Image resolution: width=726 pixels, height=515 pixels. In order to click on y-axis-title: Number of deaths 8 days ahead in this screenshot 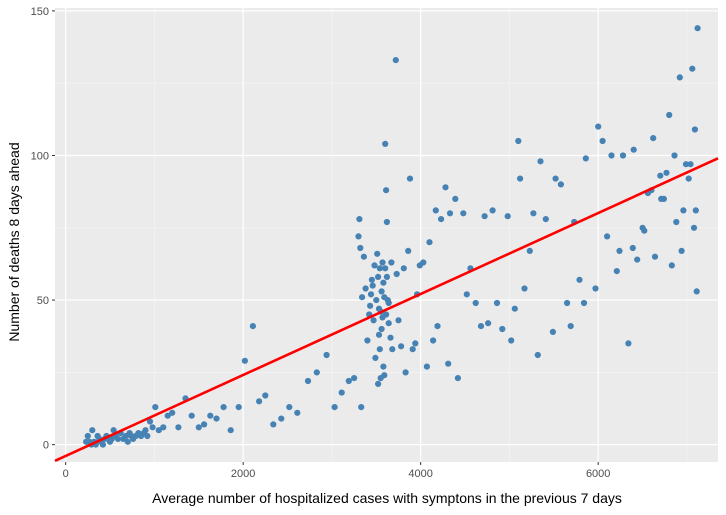, I will do `click(14, 241)`.